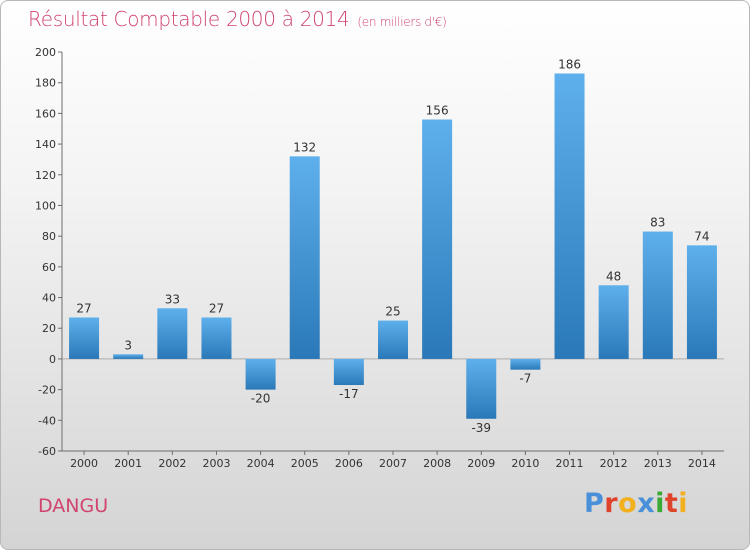 Image resolution: width=750 pixels, height=550 pixels. Describe the element at coordinates (570, 463) in the screenshot. I see `x-tick-label: 2011` at that location.